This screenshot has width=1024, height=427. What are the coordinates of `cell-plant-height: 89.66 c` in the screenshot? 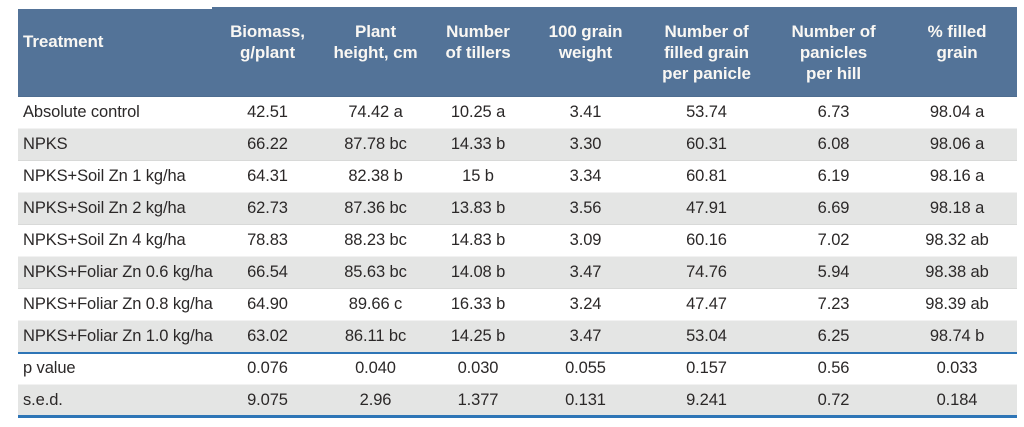 It's located at (375, 304).